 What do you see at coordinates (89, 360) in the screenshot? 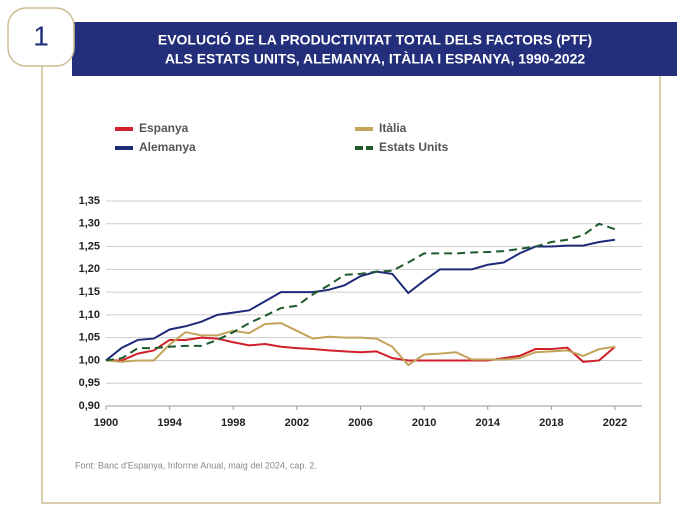
I see `y-tick-label: 1,00` at bounding box center [89, 360].